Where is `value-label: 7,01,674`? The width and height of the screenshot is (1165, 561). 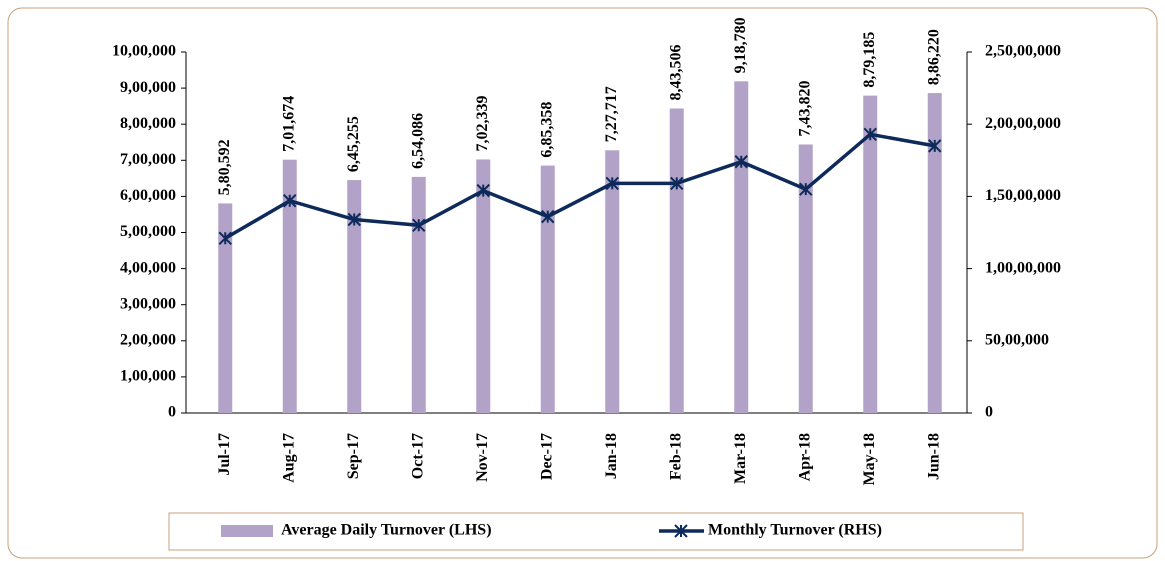 value-label: 7,01,674 is located at coordinates (288, 124).